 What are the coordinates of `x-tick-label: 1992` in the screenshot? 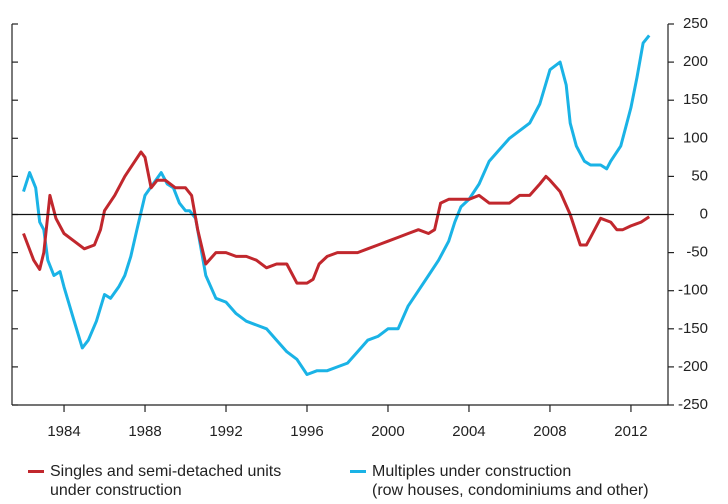 It's located at (225, 431).